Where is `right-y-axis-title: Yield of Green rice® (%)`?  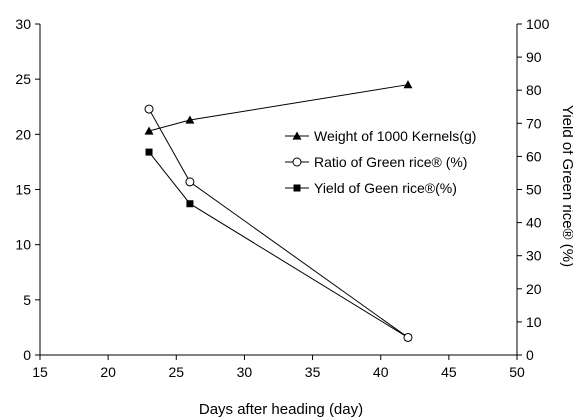 right-y-axis-title: Yield of Green rice® (%) is located at coordinates (566, 186).